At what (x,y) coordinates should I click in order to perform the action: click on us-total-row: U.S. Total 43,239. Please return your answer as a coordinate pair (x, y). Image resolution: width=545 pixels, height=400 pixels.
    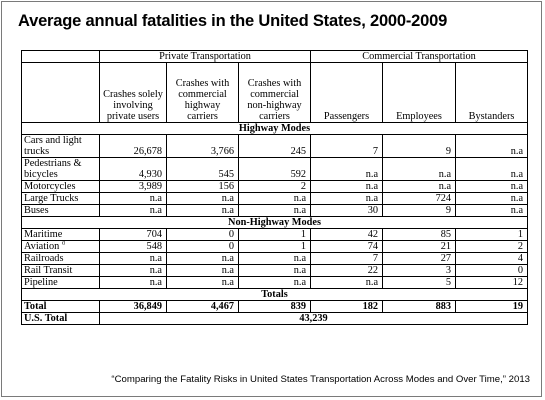
    Looking at the image, I should click on (275, 318).